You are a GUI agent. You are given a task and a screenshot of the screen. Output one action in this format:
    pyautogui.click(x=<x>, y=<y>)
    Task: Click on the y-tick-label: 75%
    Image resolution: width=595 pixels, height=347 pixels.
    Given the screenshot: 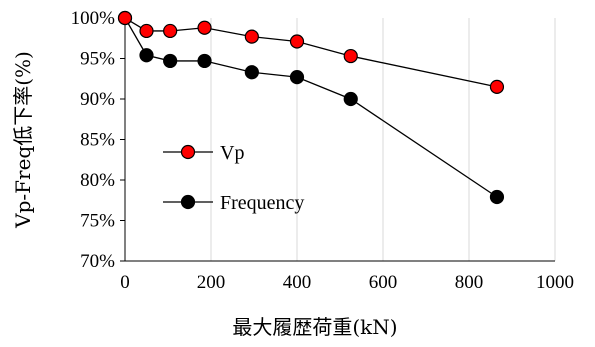 What is the action you would take?
    pyautogui.click(x=97, y=221)
    